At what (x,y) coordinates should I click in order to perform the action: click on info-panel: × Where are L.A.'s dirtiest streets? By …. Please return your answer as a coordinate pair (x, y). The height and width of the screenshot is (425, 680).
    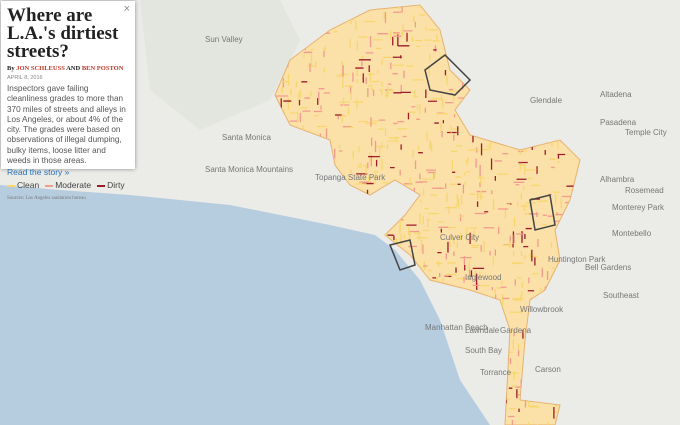
    Looking at the image, I should click on (68, 101).